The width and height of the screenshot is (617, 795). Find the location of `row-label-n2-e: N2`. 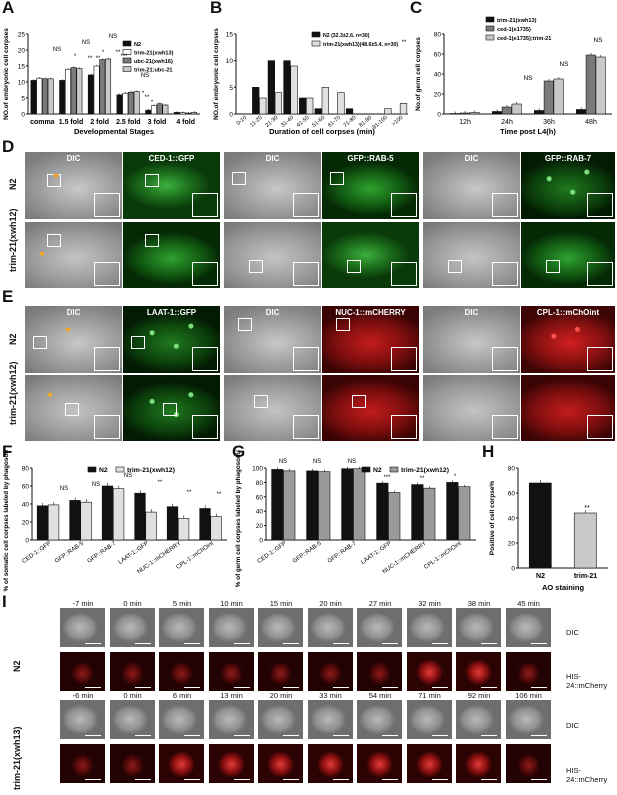

row-label-n2-e: N2 is located at coordinates (13, 339).